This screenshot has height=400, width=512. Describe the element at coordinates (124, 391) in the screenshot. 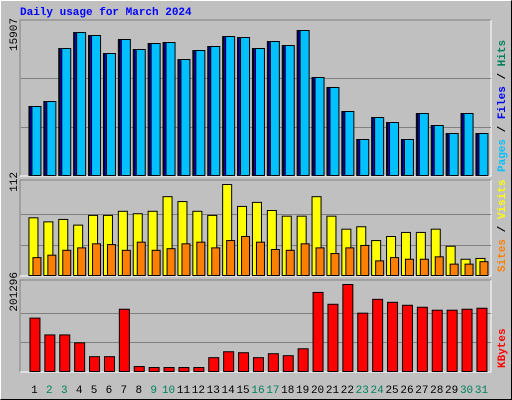

I see `x-tick-label: 7` at that location.